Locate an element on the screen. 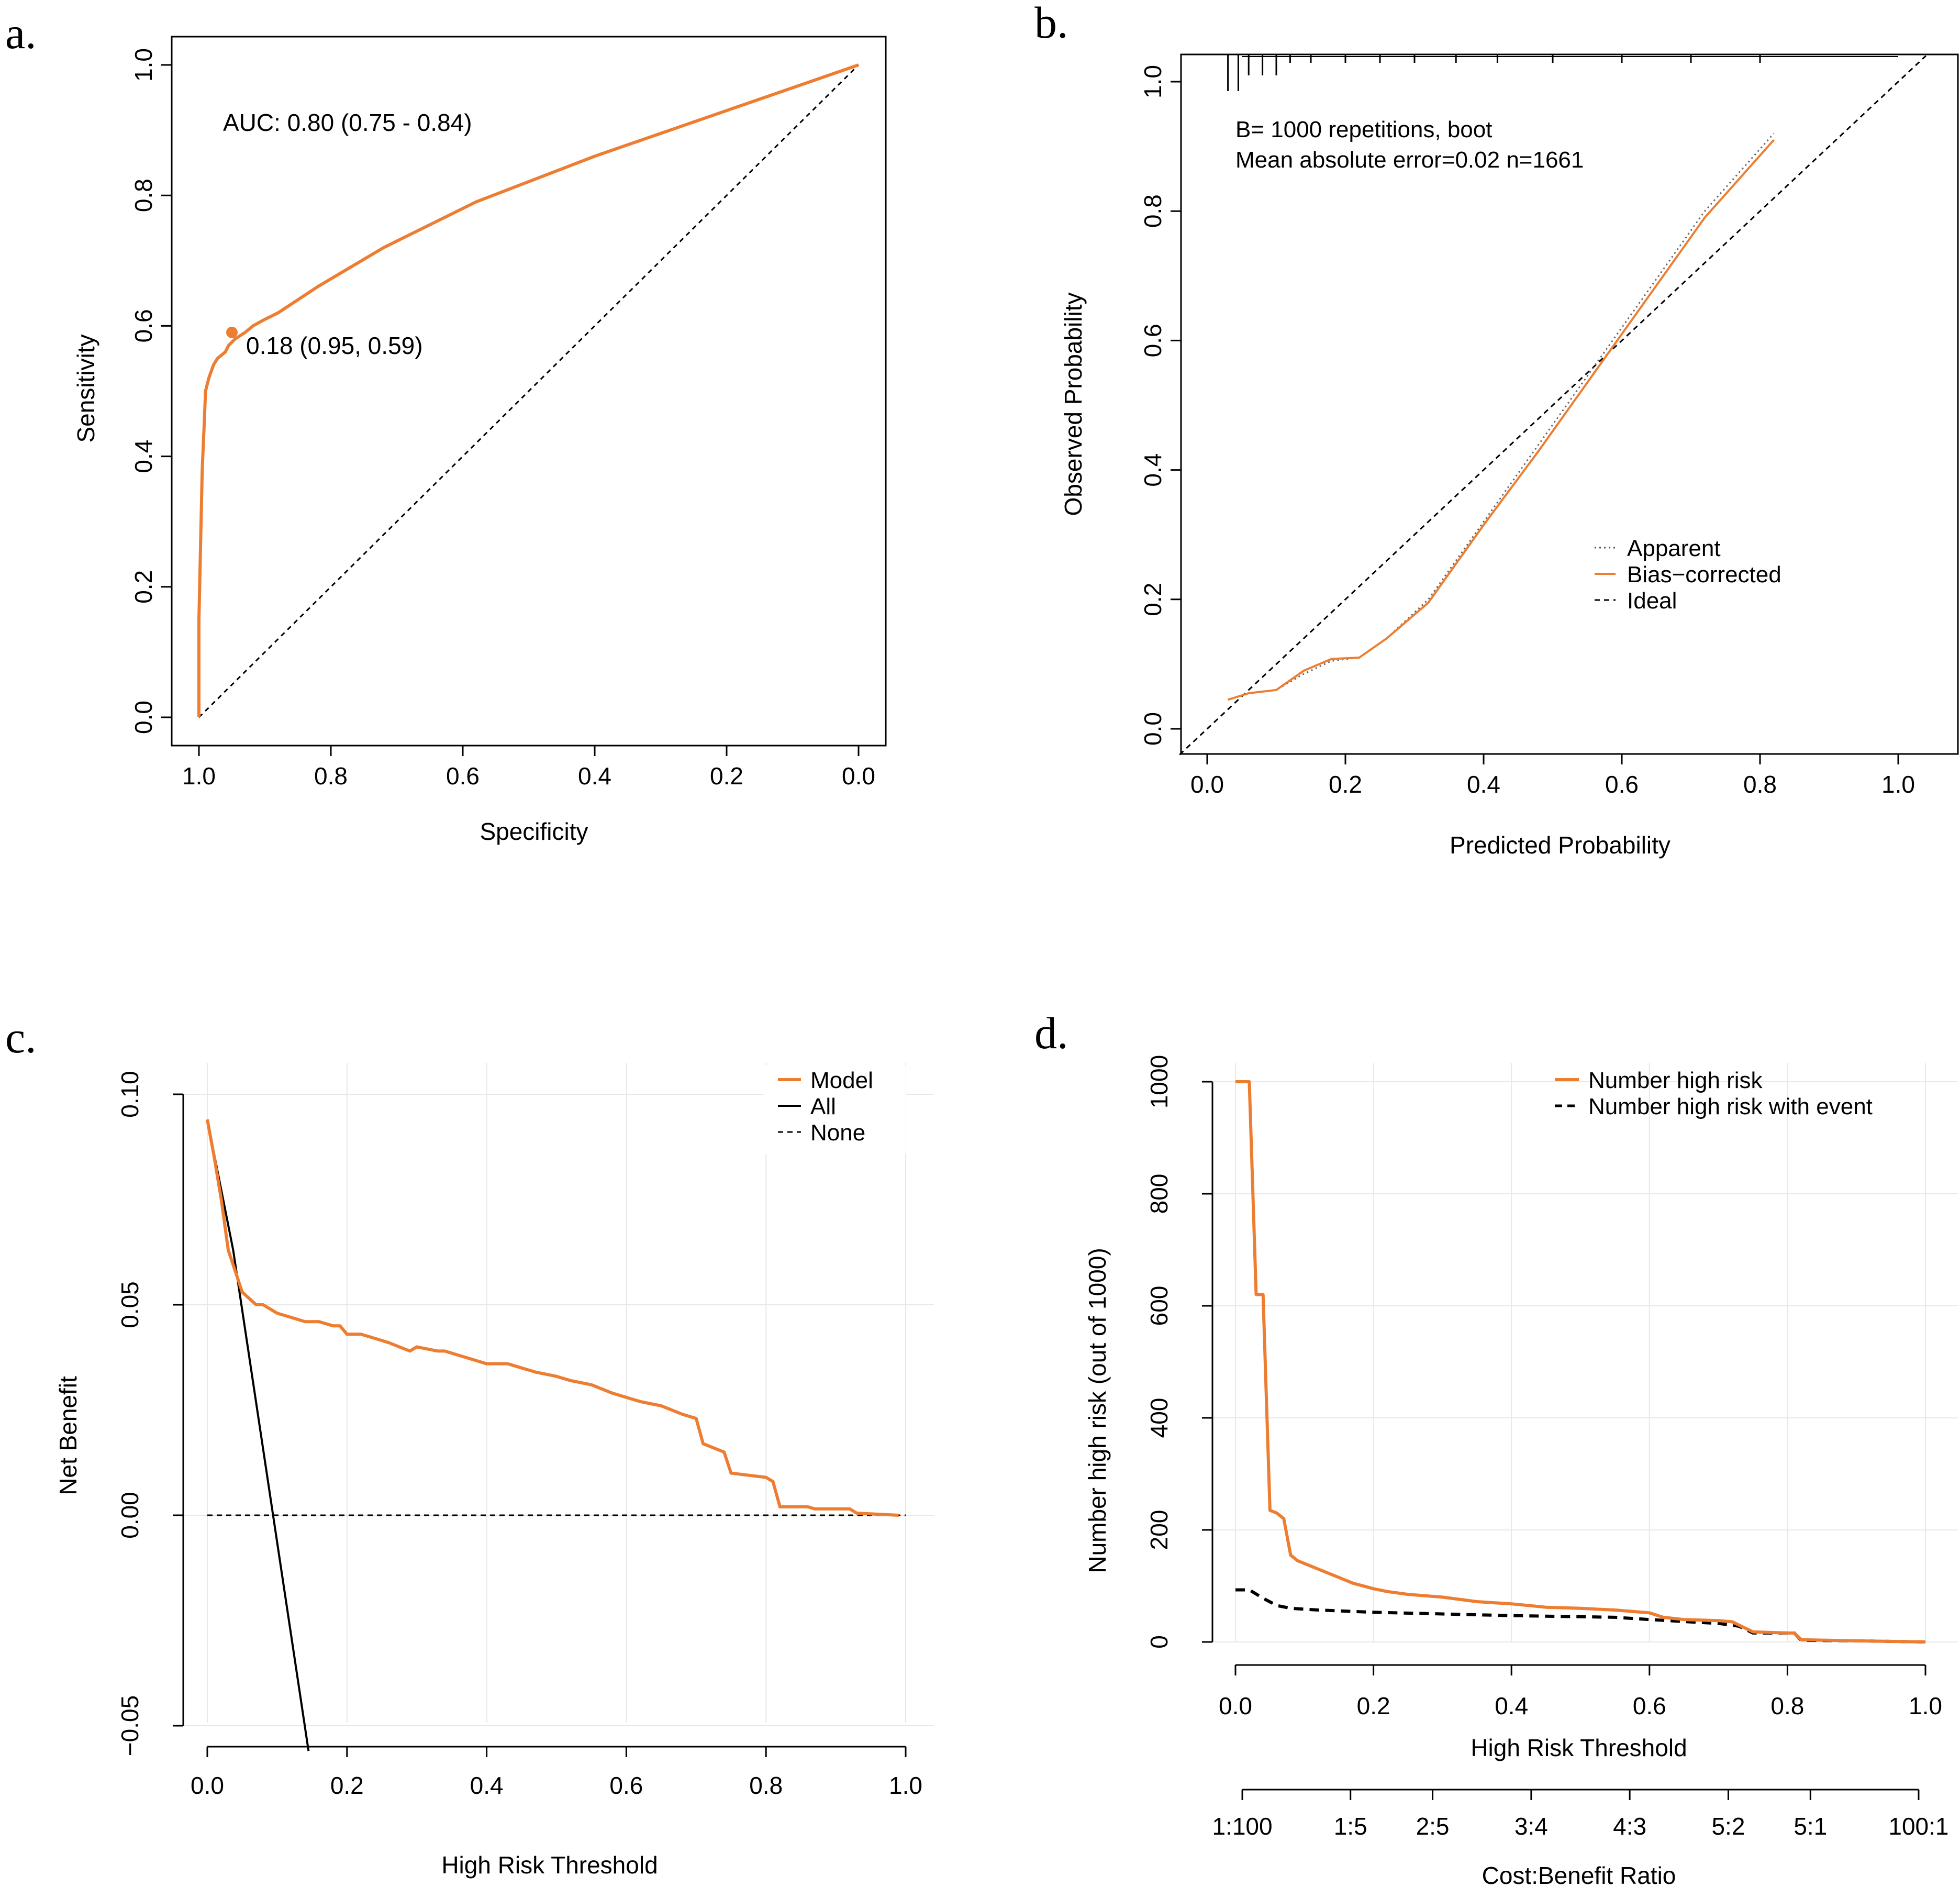 This screenshot has height=1887, width=1960. panel-b-x-tick-label: 0.8 is located at coordinates (1760, 785).